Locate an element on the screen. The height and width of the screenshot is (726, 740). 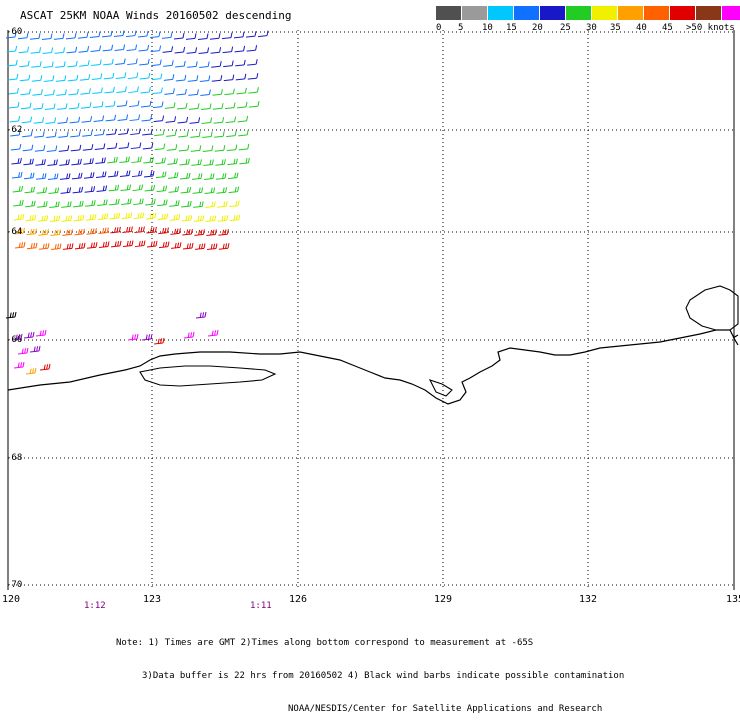
scale-swatch is located at coordinates (683, 13).